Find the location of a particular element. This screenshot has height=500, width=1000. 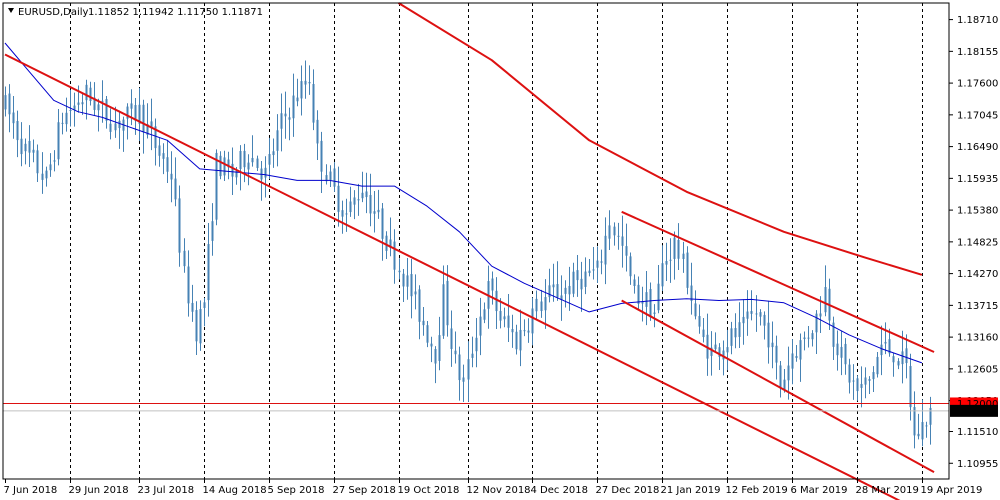

x-tick-label: 19 Apr 2019 is located at coordinates (952, 490).